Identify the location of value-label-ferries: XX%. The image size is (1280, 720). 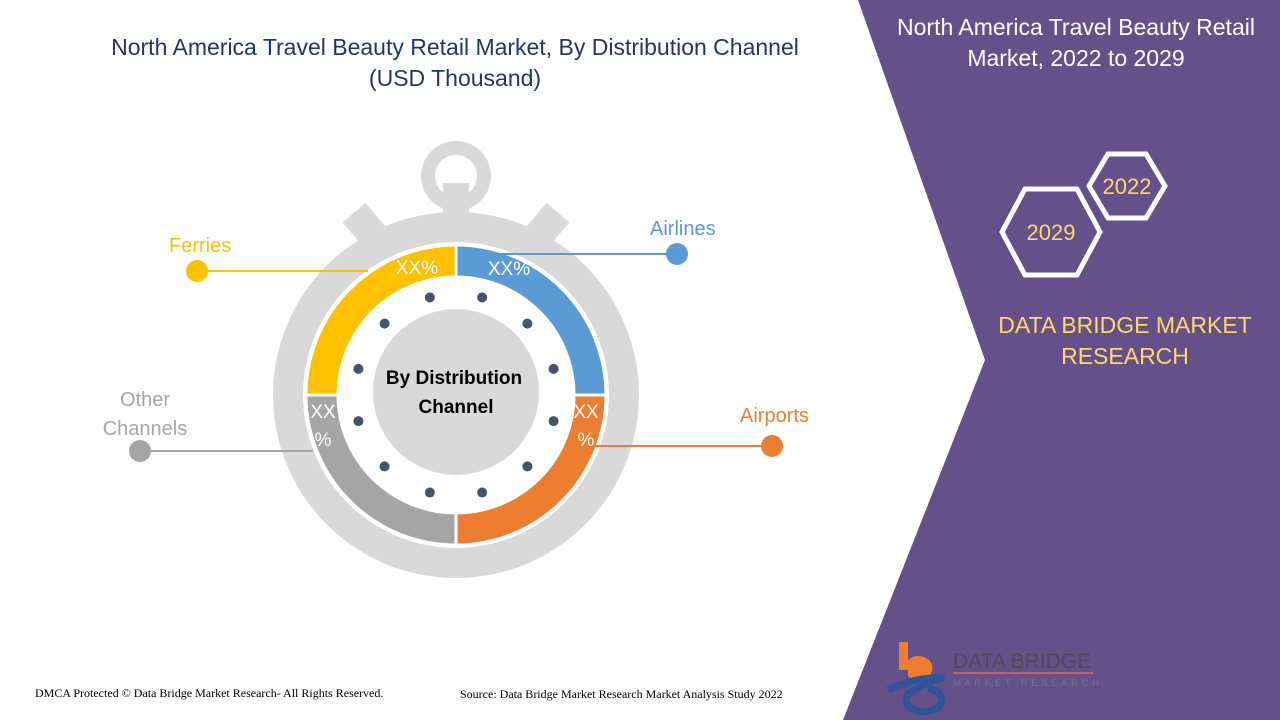
(417, 268).